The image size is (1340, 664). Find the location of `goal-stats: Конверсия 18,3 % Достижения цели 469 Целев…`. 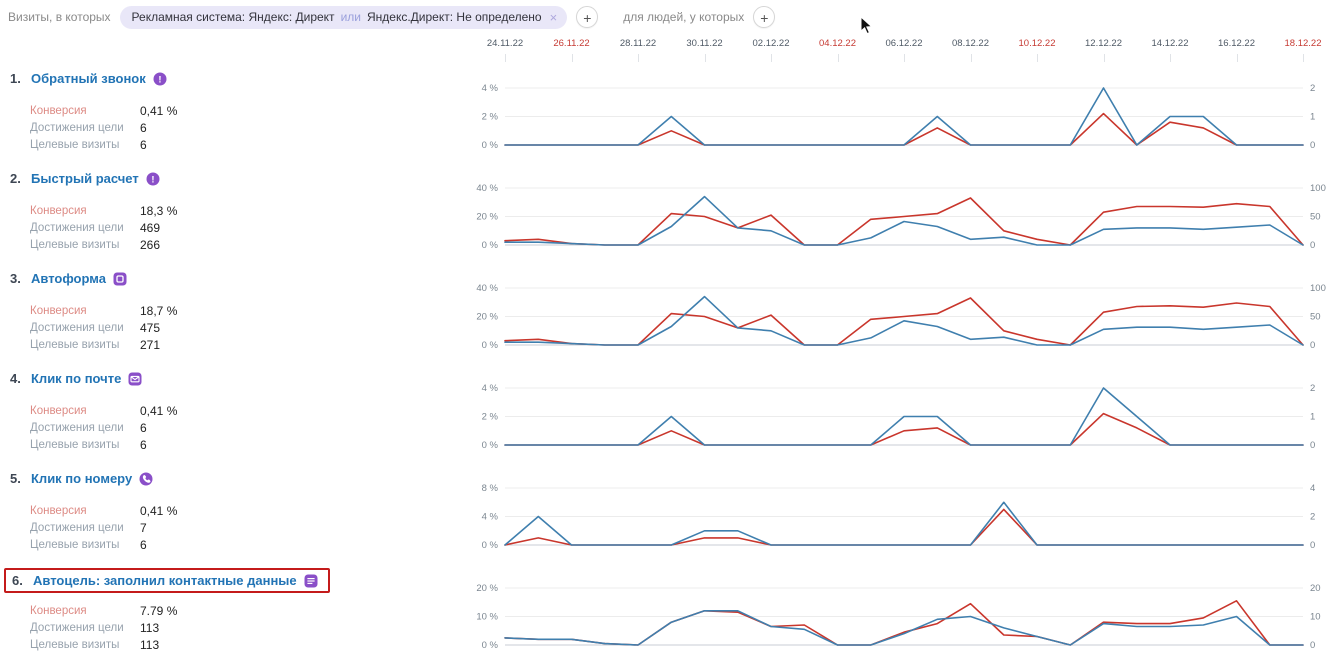

goal-stats: Конверсия 18,3 % Достижения цели 469 Целев… is located at coordinates (103, 227).